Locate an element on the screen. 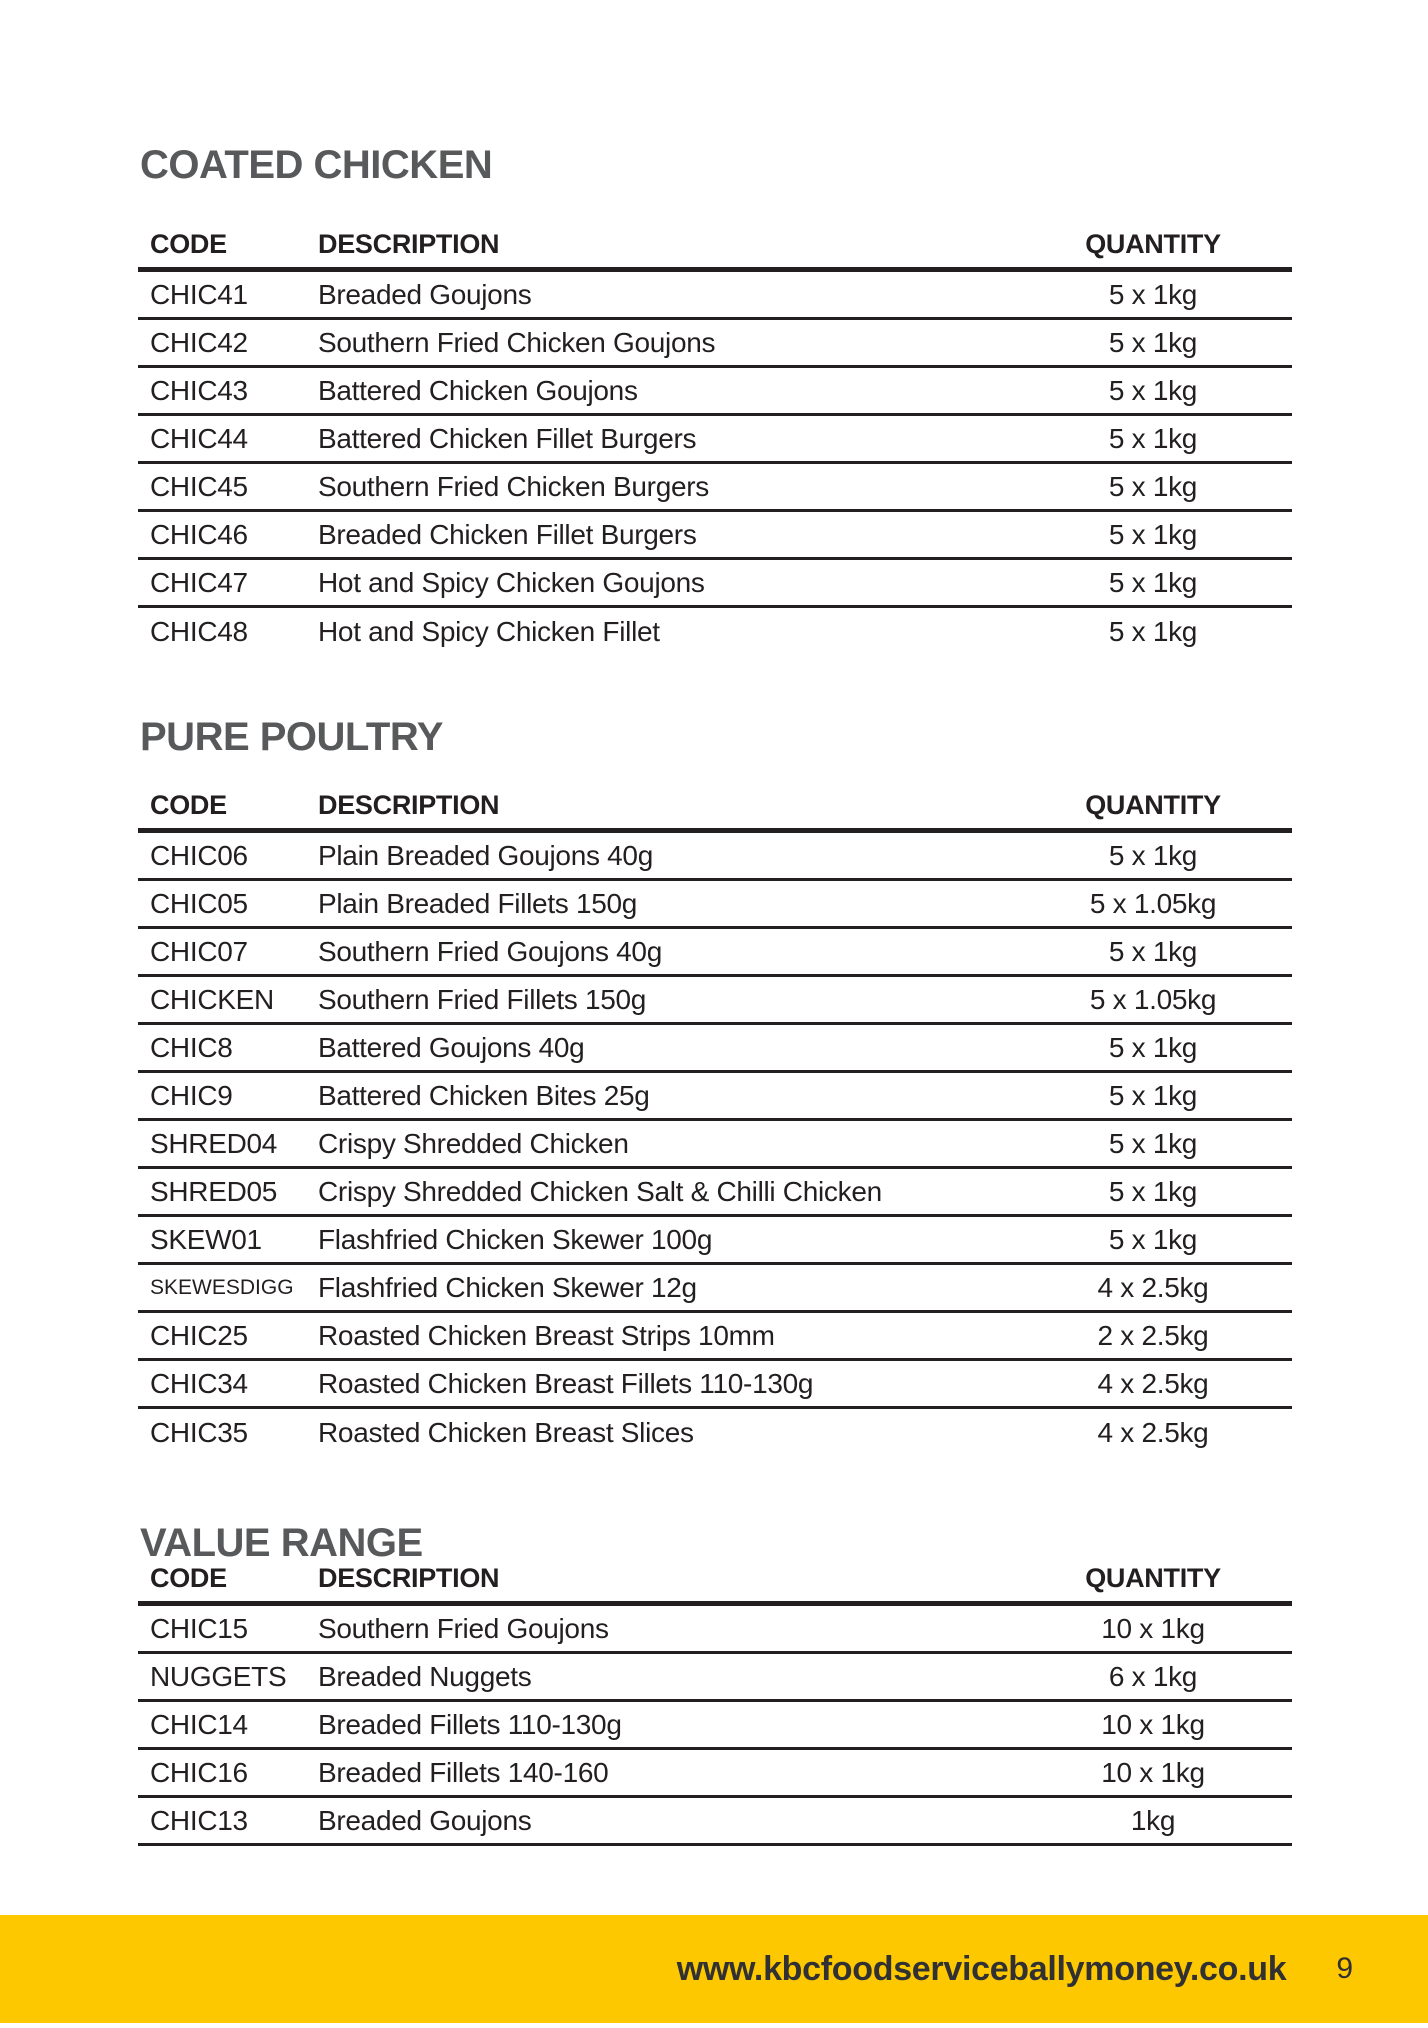 The height and width of the screenshot is (2028, 1428). section-title-value-range: VALUE RANGE is located at coordinates (281, 1543).